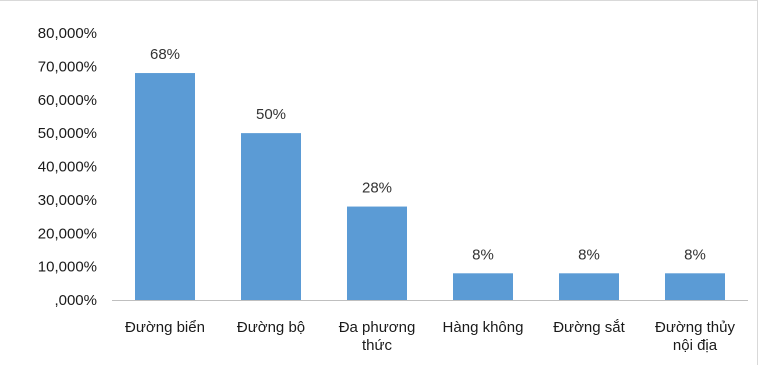 The height and width of the screenshot is (371, 758). What do you see at coordinates (165, 54) in the screenshot?
I see `data-label: 68%` at bounding box center [165, 54].